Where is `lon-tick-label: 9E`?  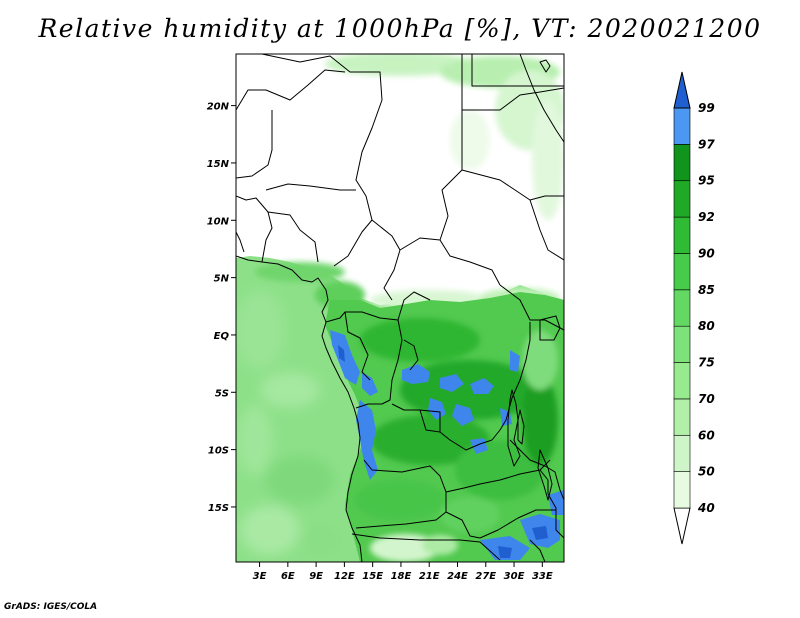 lon-tick-label: 9E is located at coordinates (316, 576).